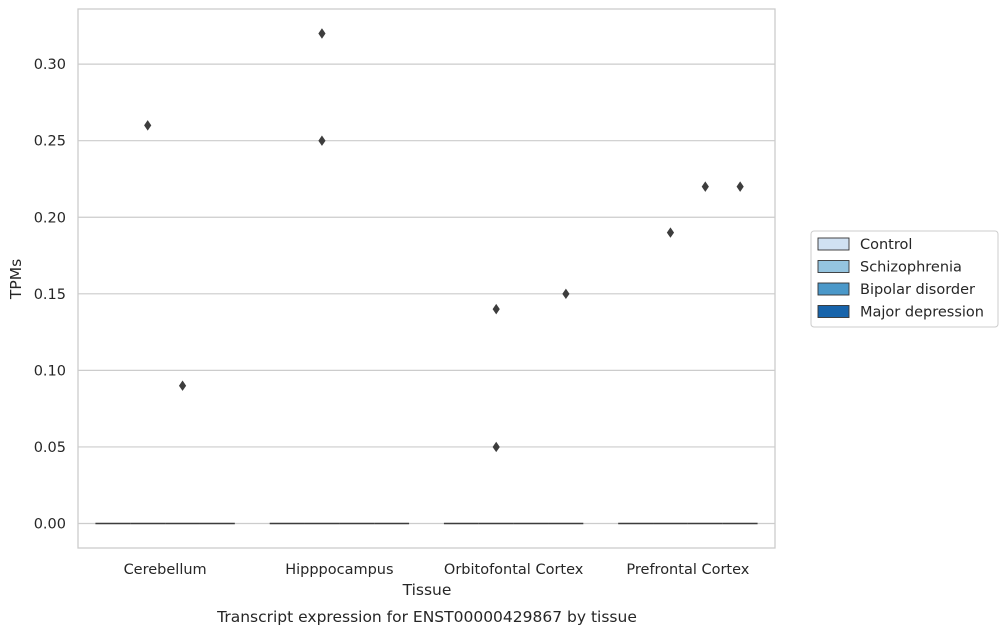 The height and width of the screenshot is (634, 1007). Describe the element at coordinates (911, 268) in the screenshot. I see `legend-label: Schizophrenia` at that location.